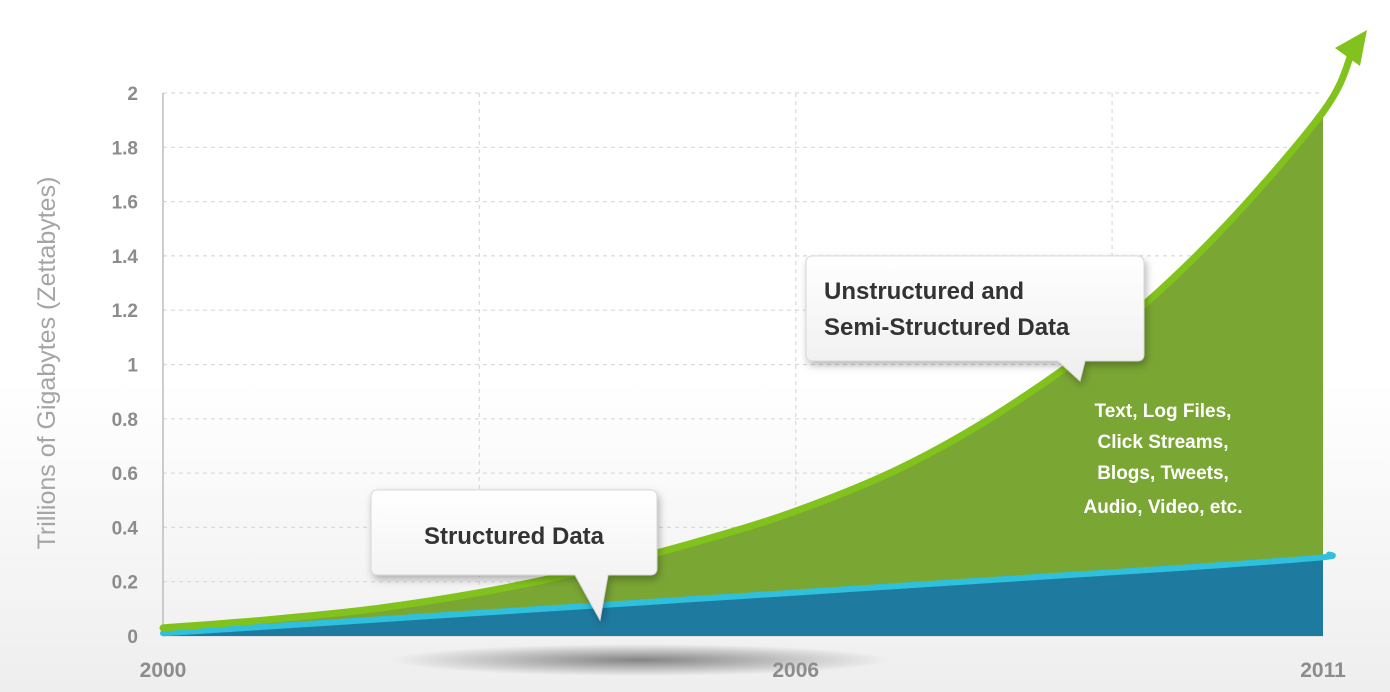  Describe the element at coordinates (1351, 48) in the screenshot. I see `arrow-head` at that location.